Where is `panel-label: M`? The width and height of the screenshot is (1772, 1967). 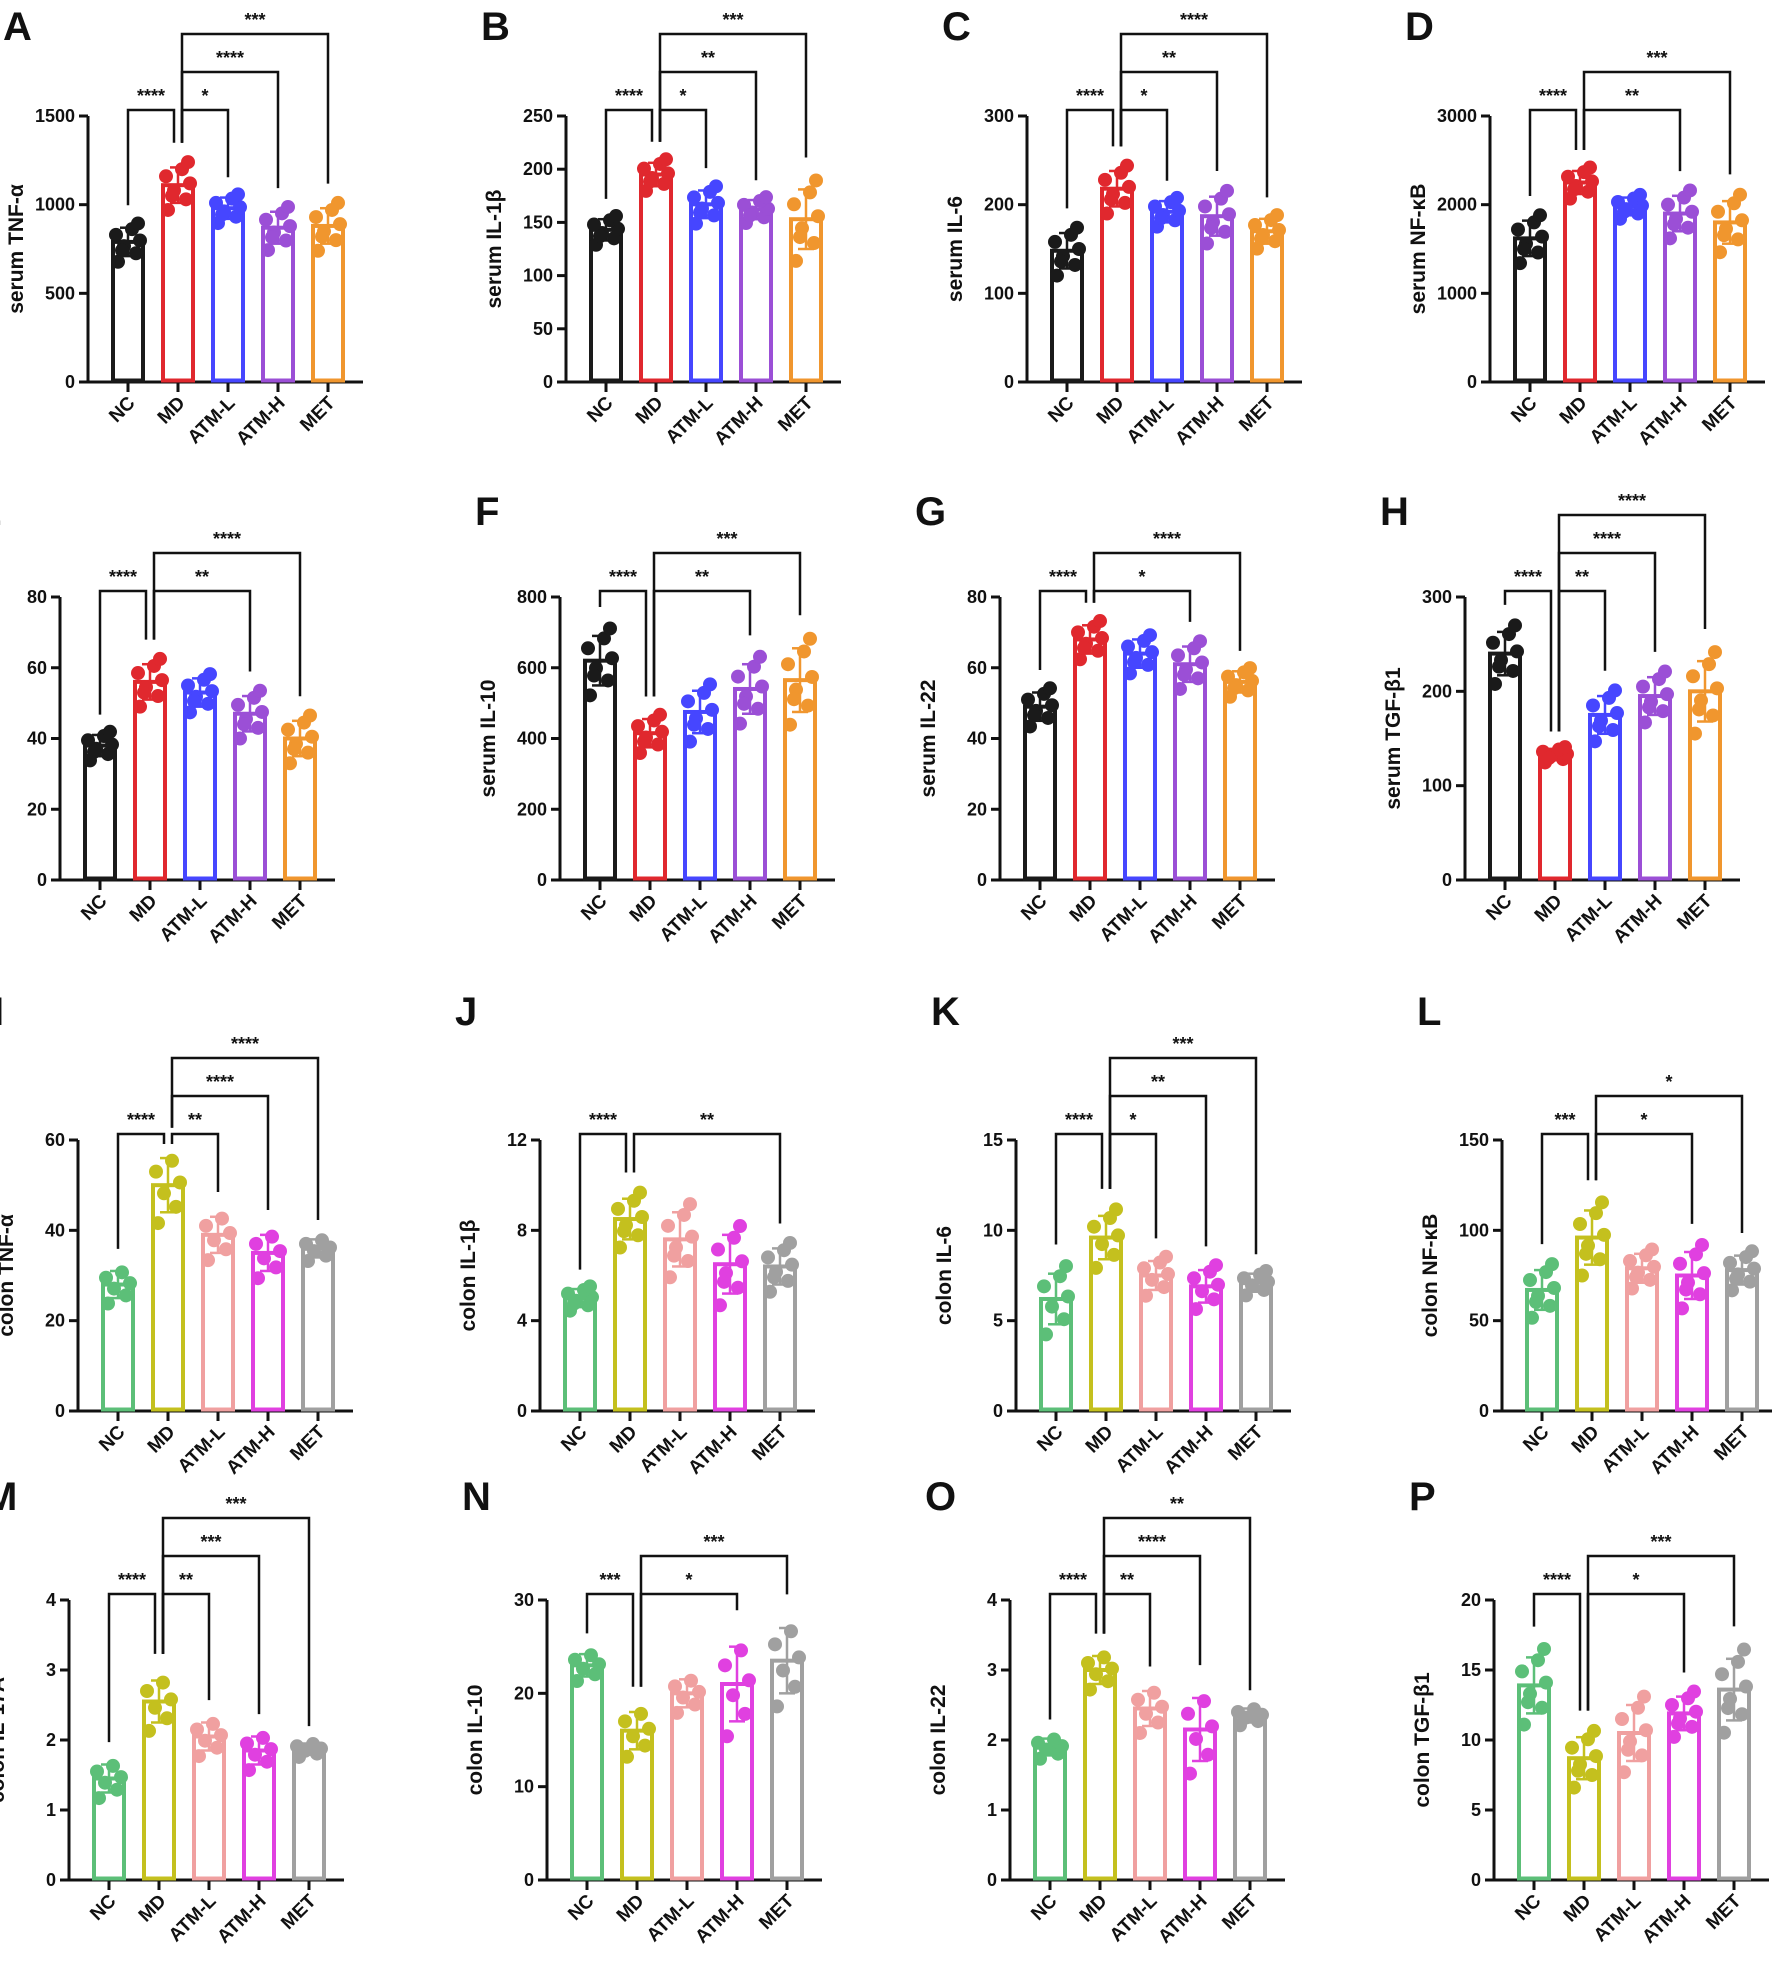 panel-label: M is located at coordinates (8, 1497).